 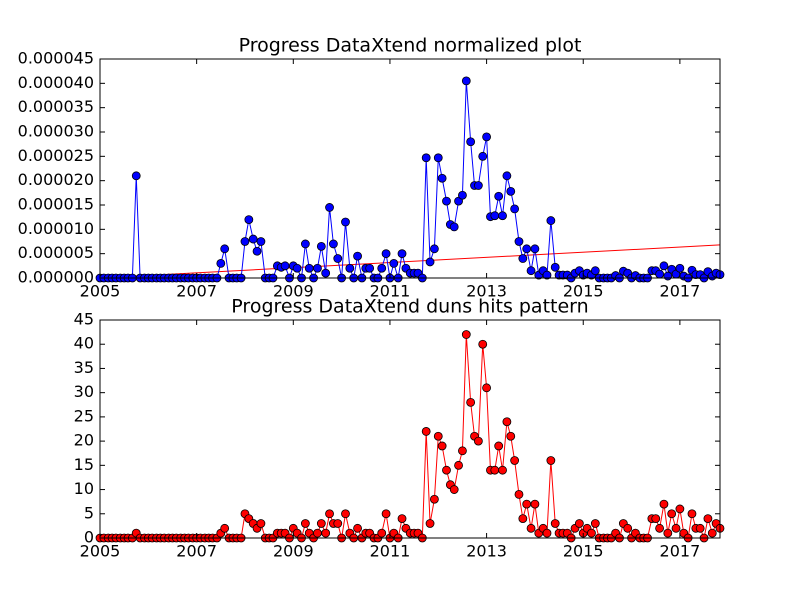 What do you see at coordinates (56, 106) in the screenshot?
I see `y-tick-label: 0.000035` at bounding box center [56, 106].